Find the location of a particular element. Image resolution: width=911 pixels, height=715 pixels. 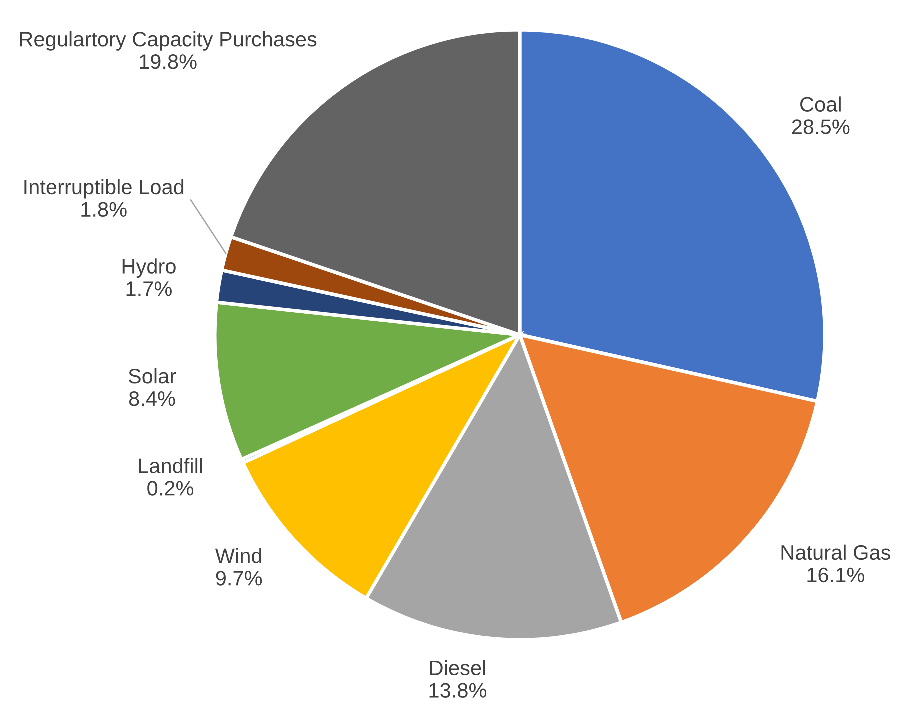

data-label: 1.7% is located at coordinates (149, 289).